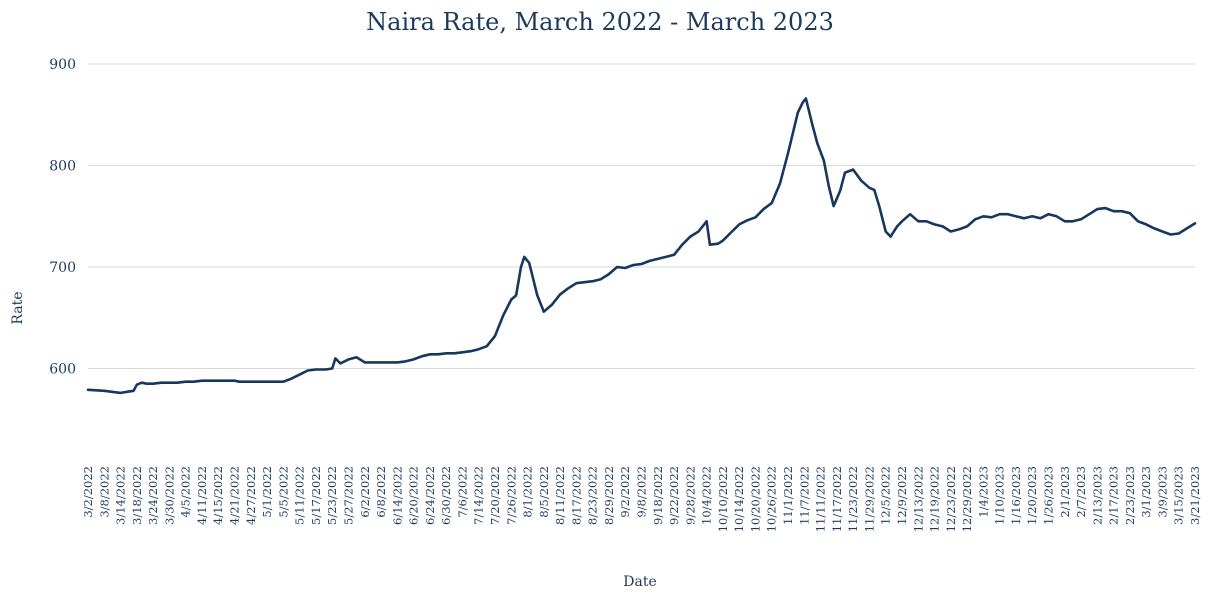 This screenshot has height=601, width=1228. What do you see at coordinates (235, 495) in the screenshot?
I see `x-tick-label: 4/21/2022` at bounding box center [235, 495].